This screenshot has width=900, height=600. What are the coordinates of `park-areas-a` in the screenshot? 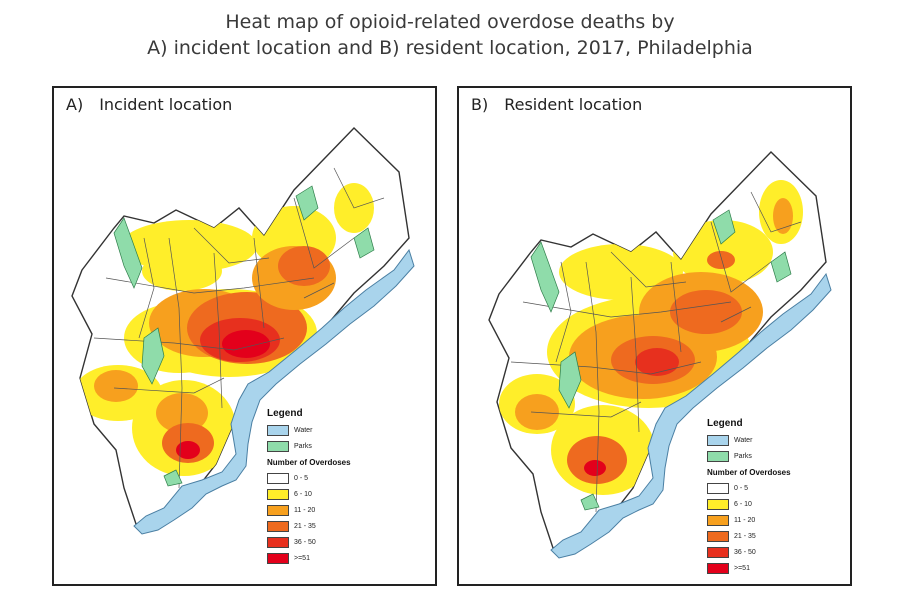 It's located at (244, 336).